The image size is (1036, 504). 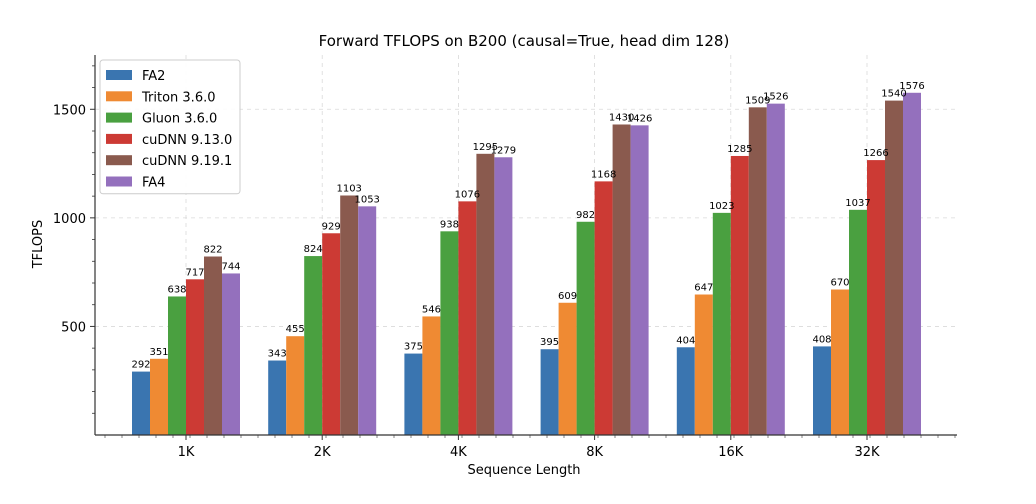 What do you see at coordinates (331, 226) in the screenshot?
I see `bar-value-label: 929` at bounding box center [331, 226].